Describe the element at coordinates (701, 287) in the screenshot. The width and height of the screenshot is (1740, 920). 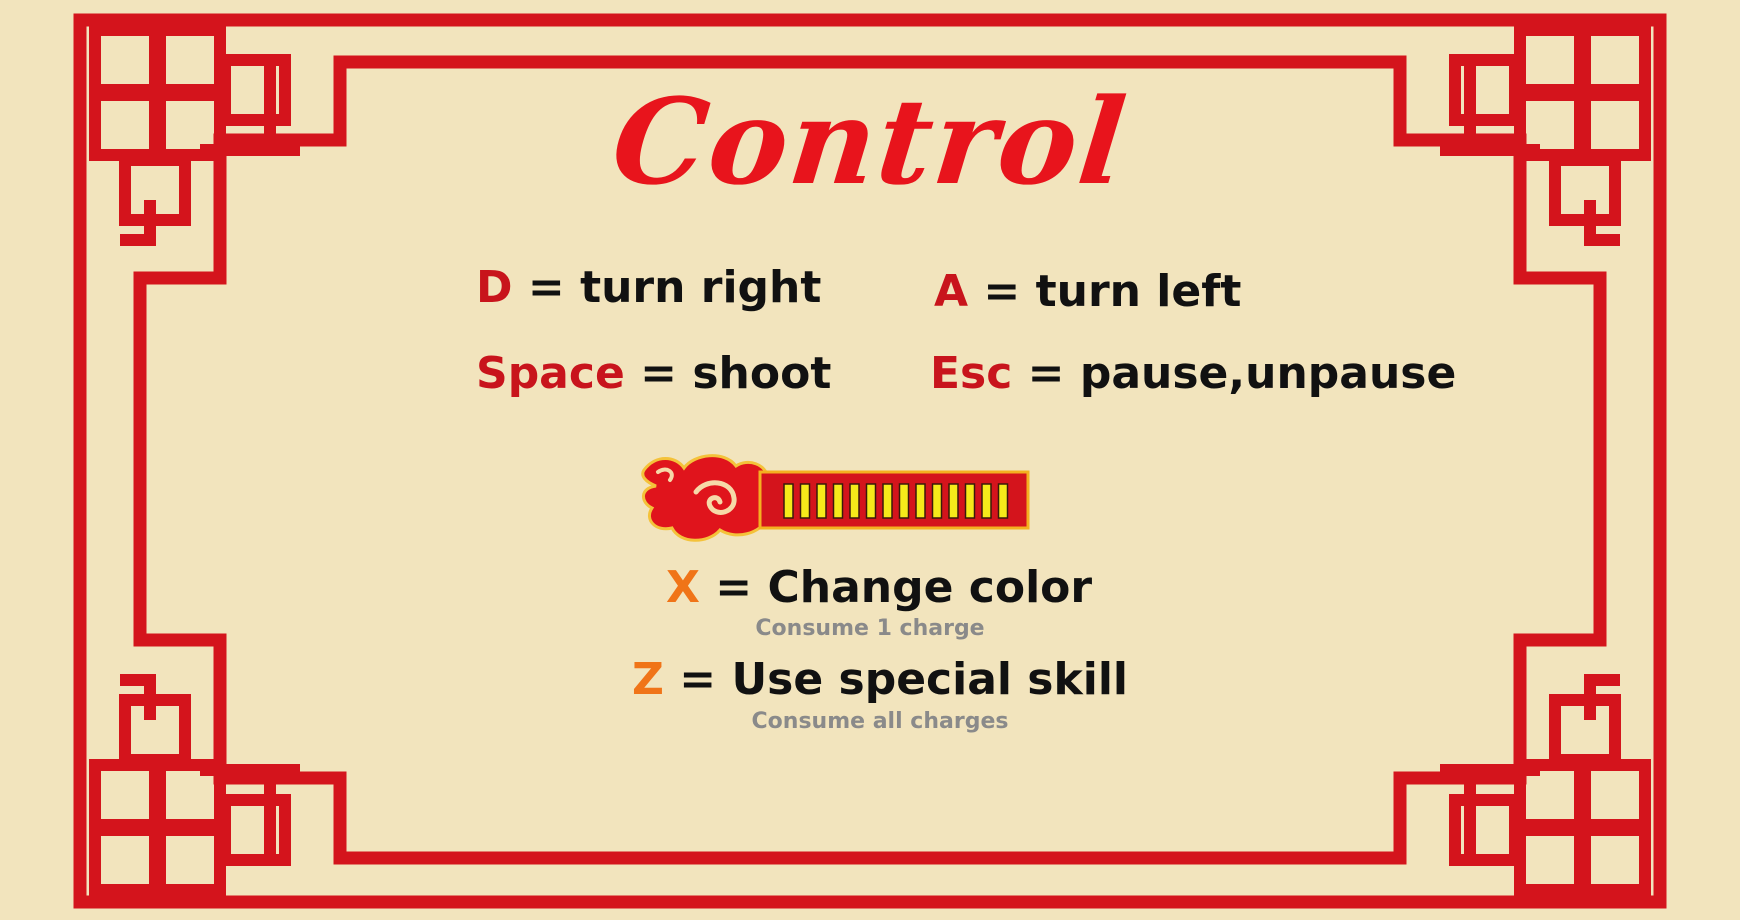
I see `action-label: turn right` at that location.